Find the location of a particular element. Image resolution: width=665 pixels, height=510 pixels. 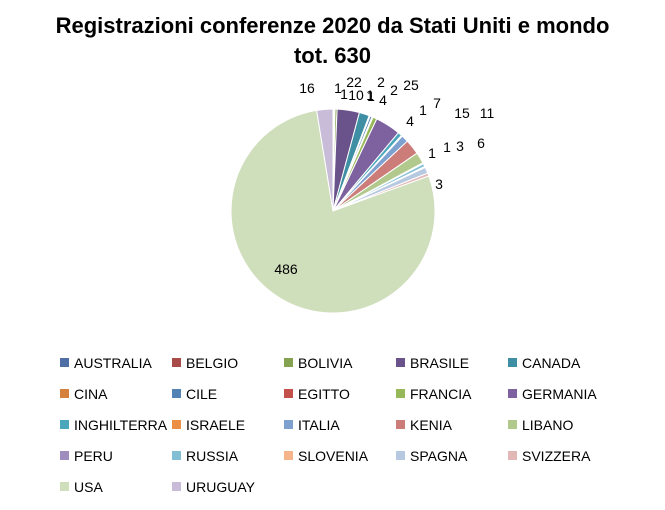

legend-label: FRANCIA is located at coordinates (441, 393).